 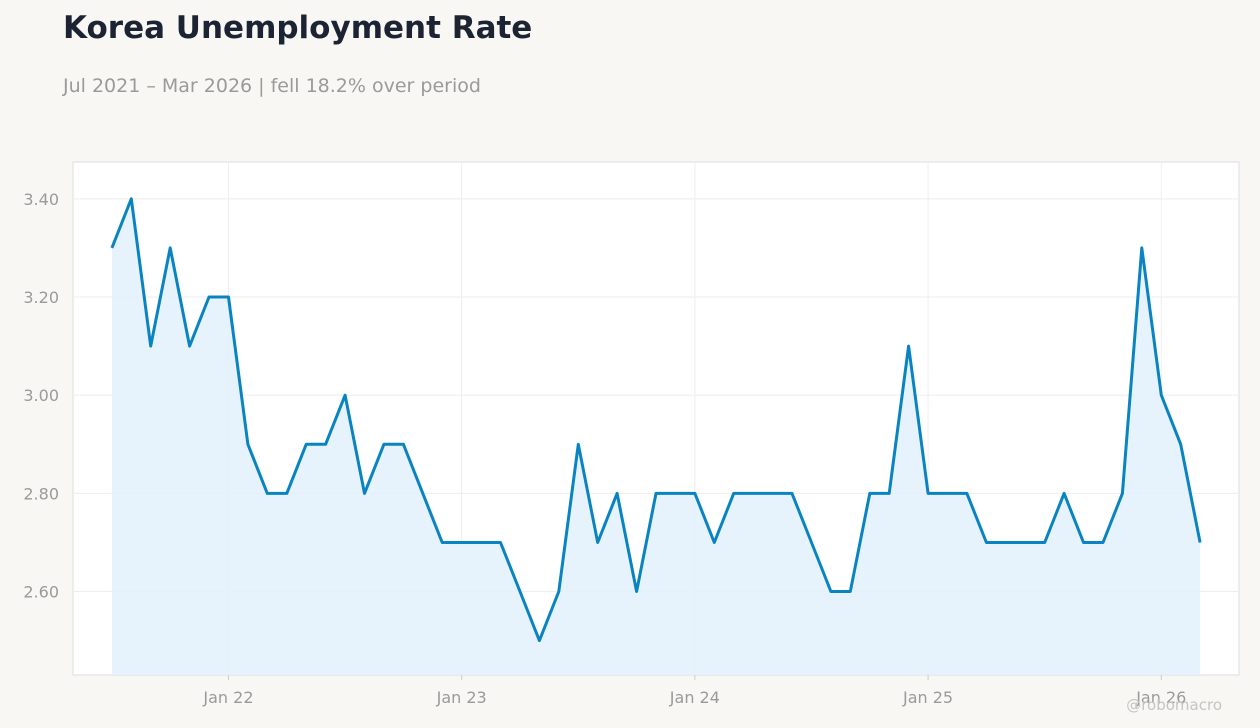 What do you see at coordinates (298, 28) in the screenshot?
I see `chart-title: Korea Unemployment Rate` at bounding box center [298, 28].